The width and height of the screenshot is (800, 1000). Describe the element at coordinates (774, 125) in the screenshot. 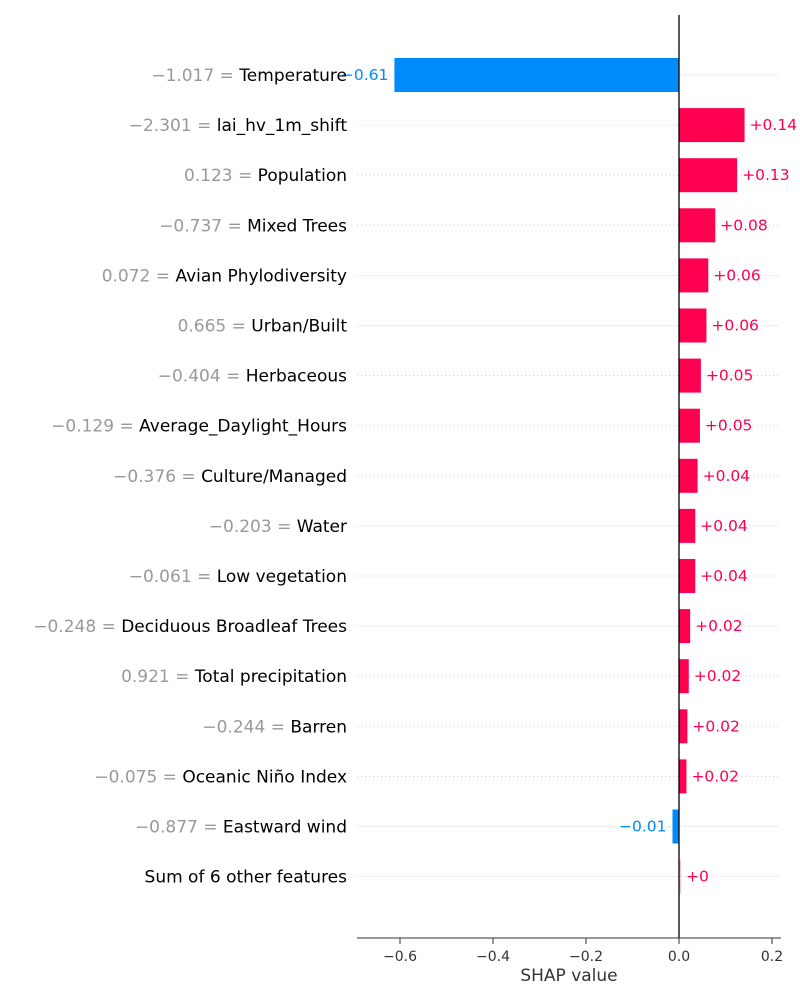

I see `bar-value-label: +0.14` at that location.